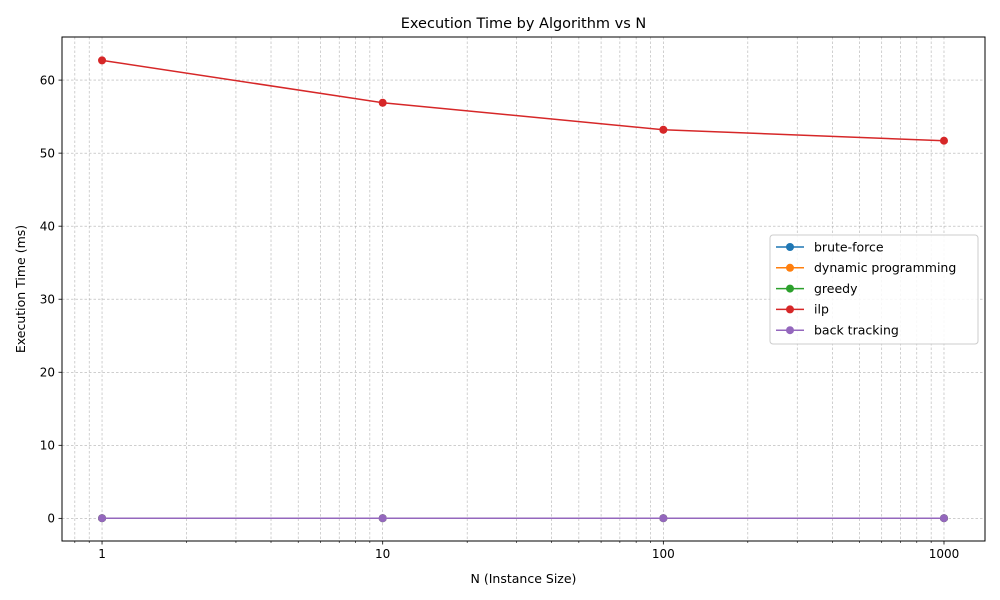 This screenshot has height=600, width=1000. I want to click on chart-title: Execution Time by Algorithm vs N, so click(523, 24).